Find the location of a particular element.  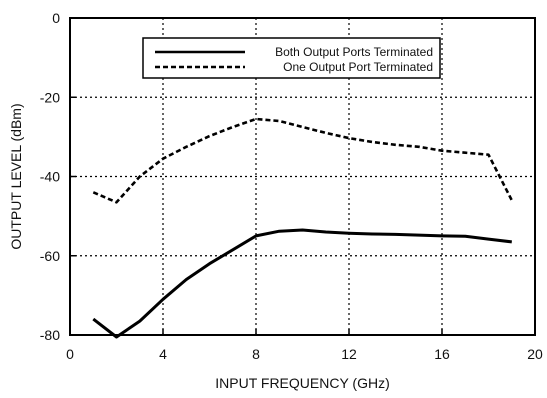

x-tick-label: 20 is located at coordinates (535, 354).